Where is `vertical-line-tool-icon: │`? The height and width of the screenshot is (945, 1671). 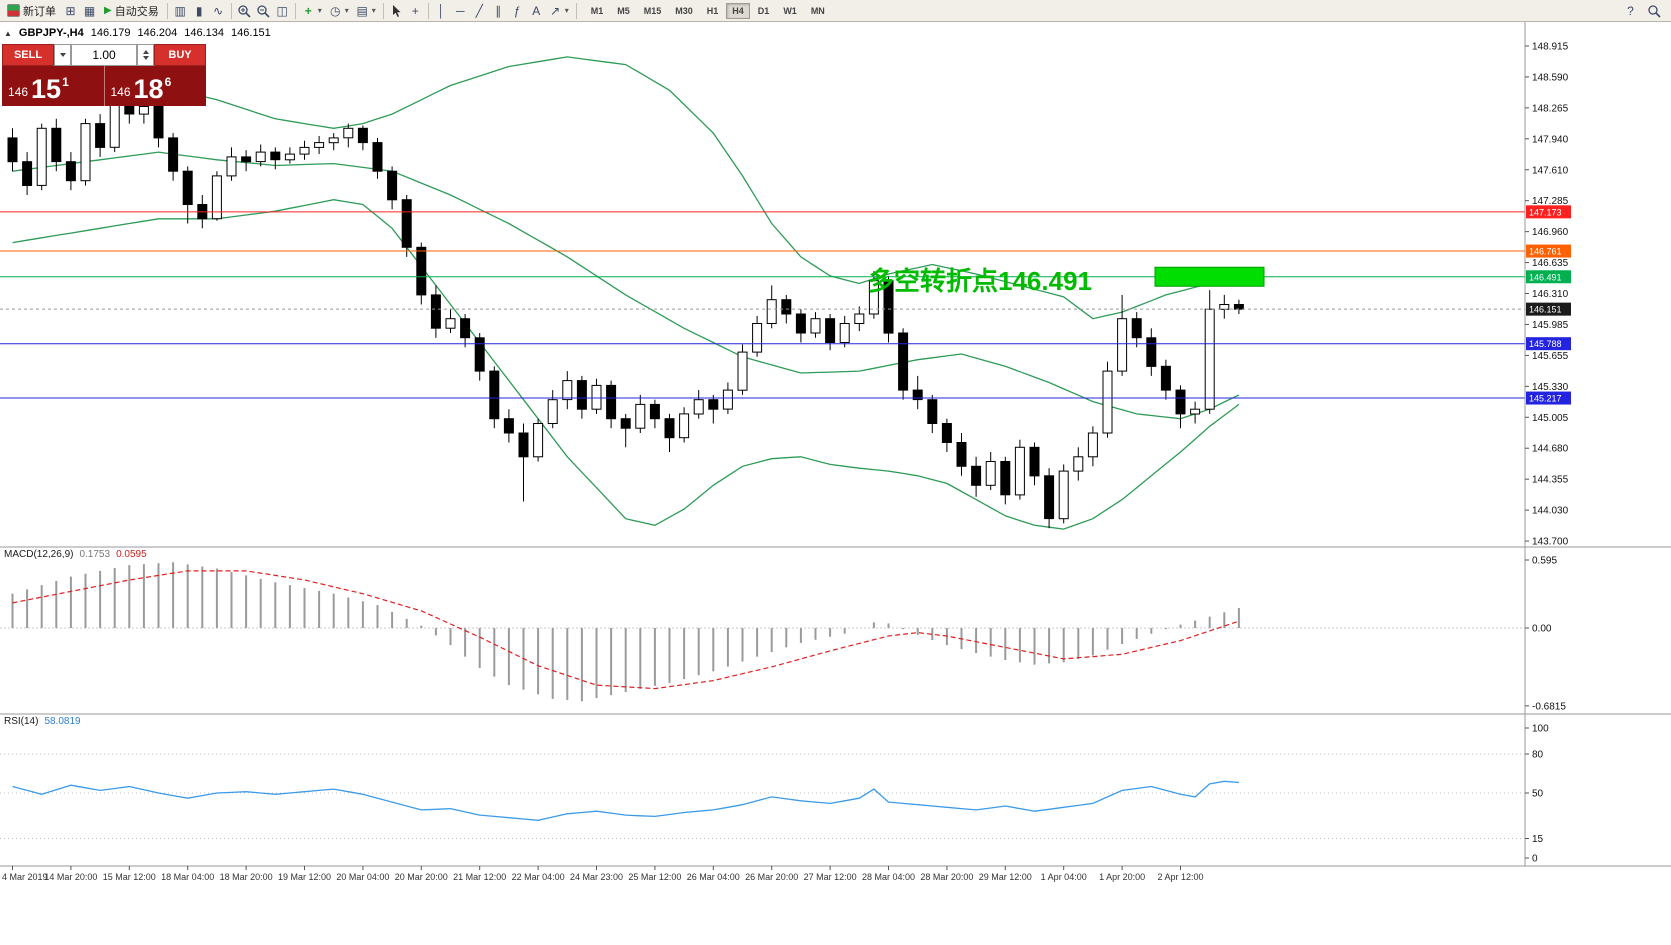
vertical-line-tool-icon: │ is located at coordinates (441, 10).